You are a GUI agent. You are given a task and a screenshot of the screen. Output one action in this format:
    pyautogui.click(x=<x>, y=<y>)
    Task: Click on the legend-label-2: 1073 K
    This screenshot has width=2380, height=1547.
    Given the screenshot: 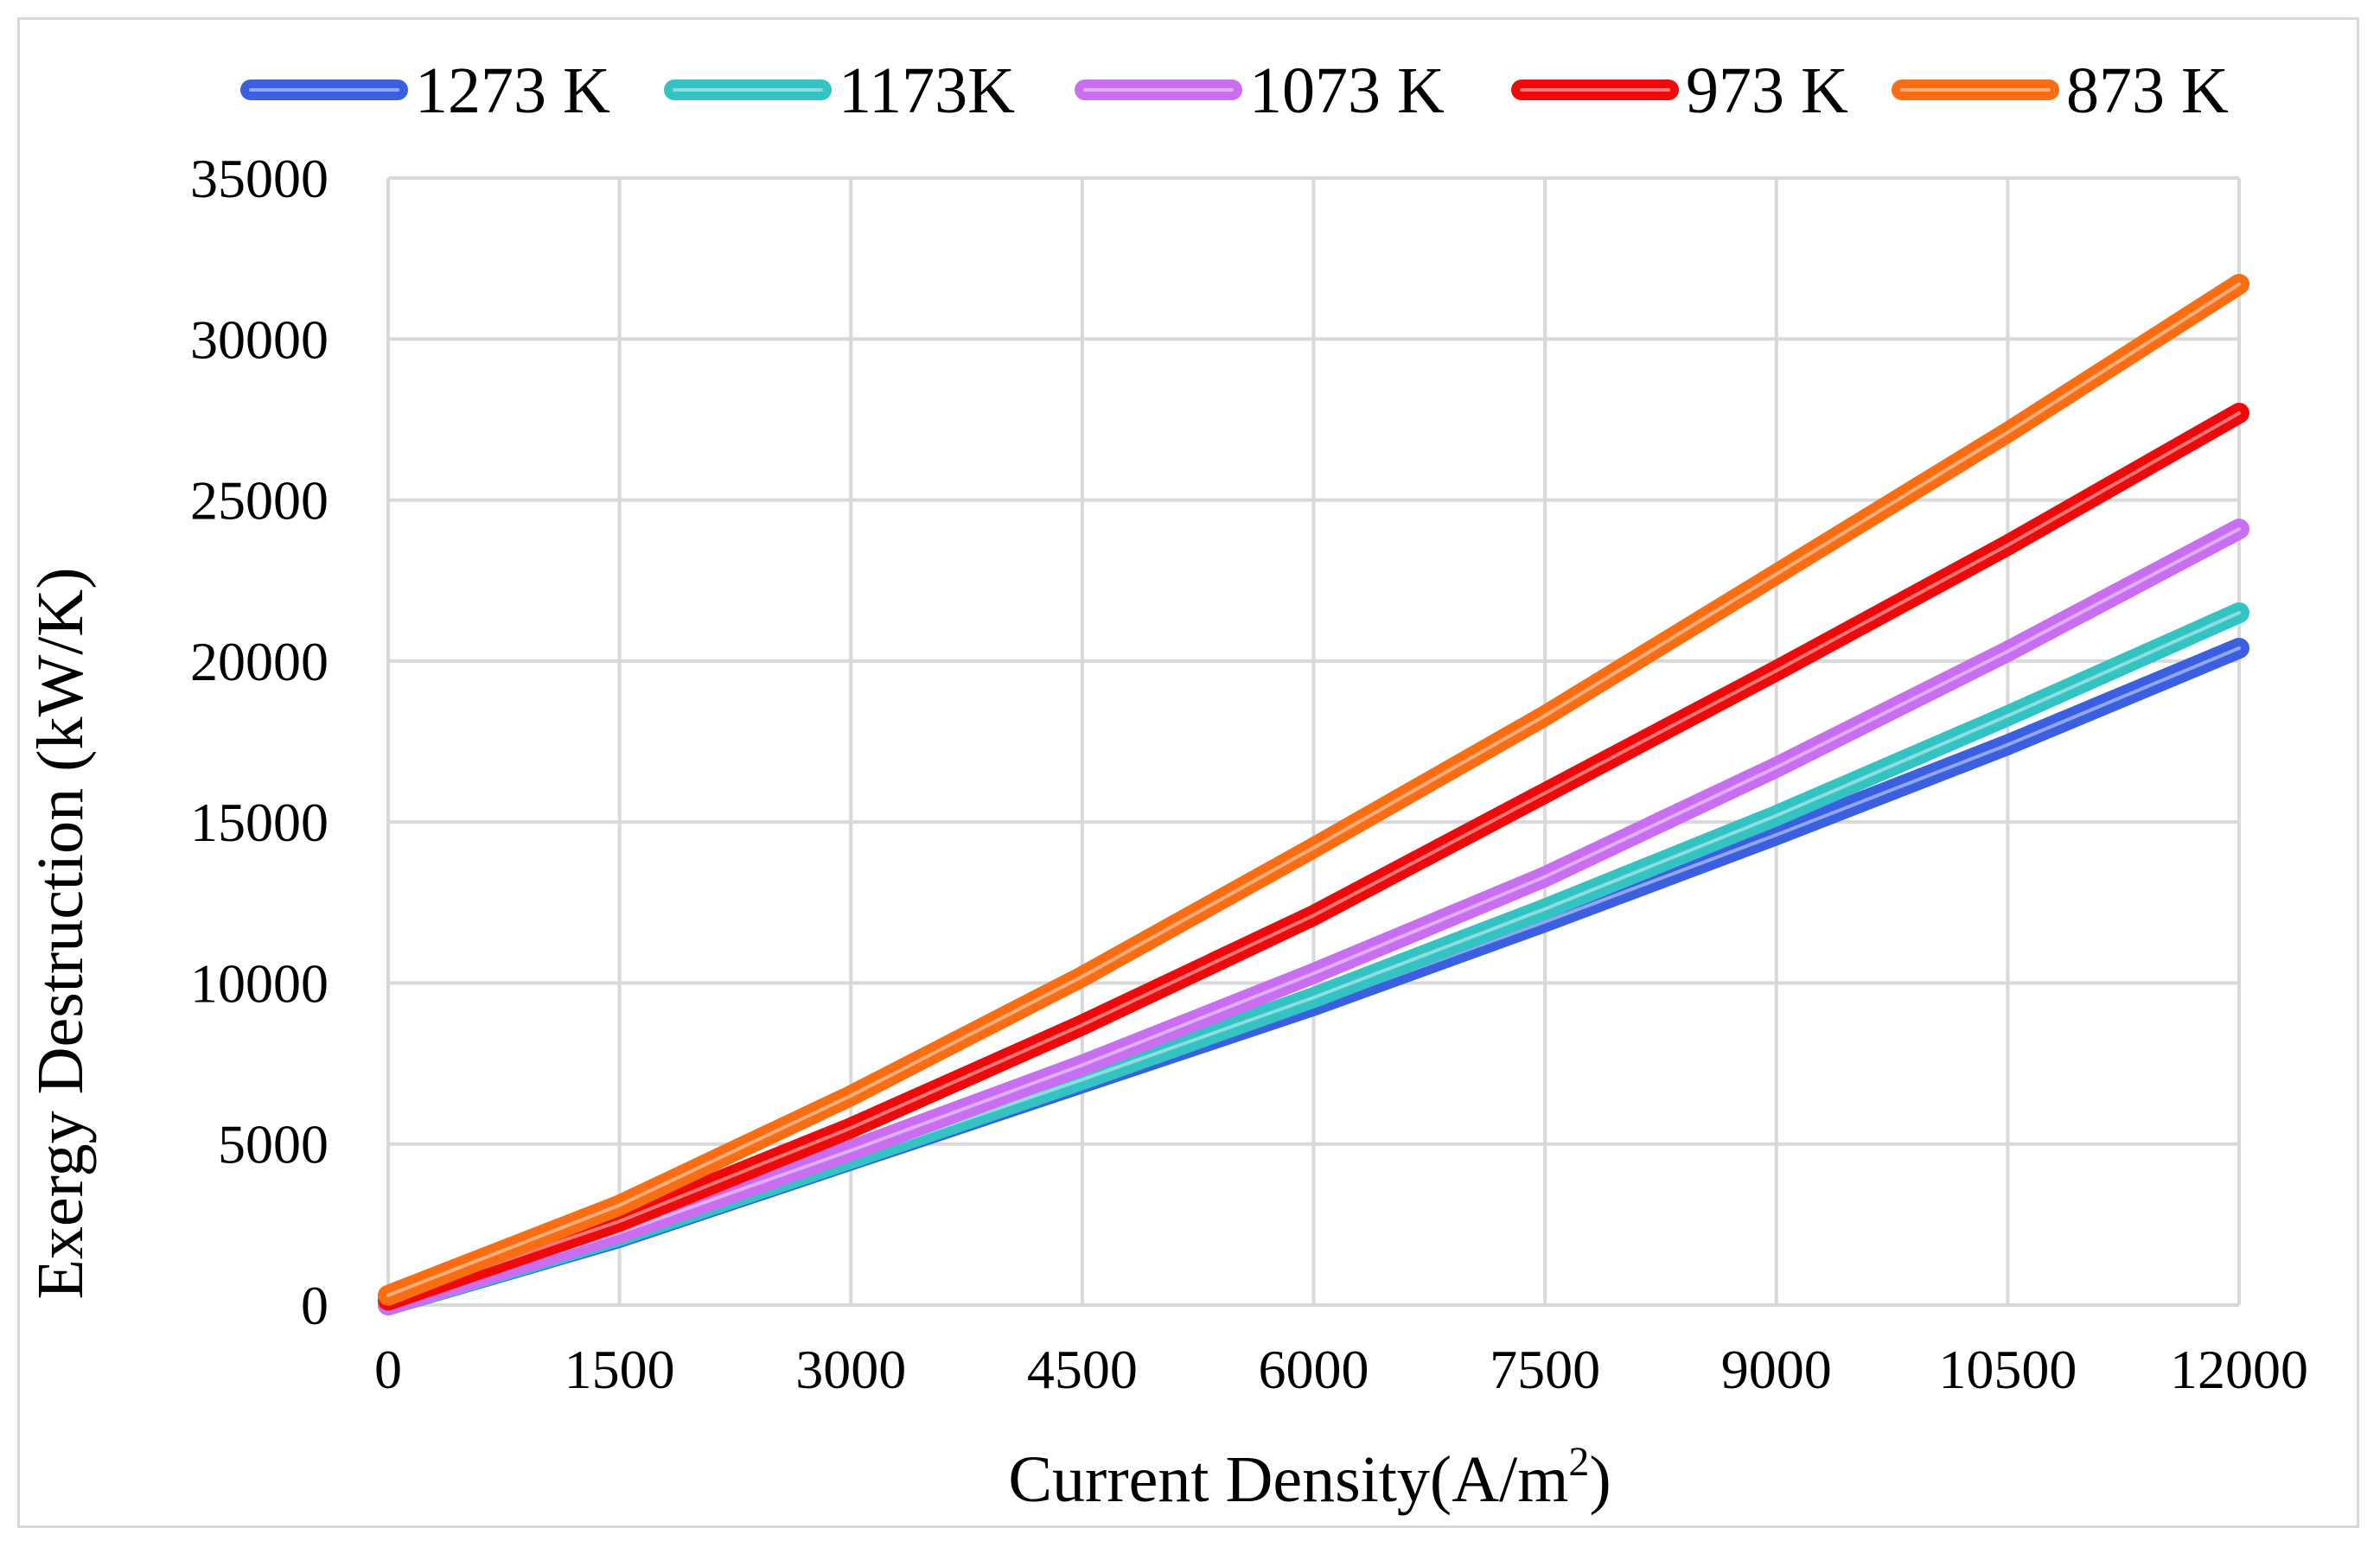 What is the action you would take?
    pyautogui.click(x=1347, y=91)
    